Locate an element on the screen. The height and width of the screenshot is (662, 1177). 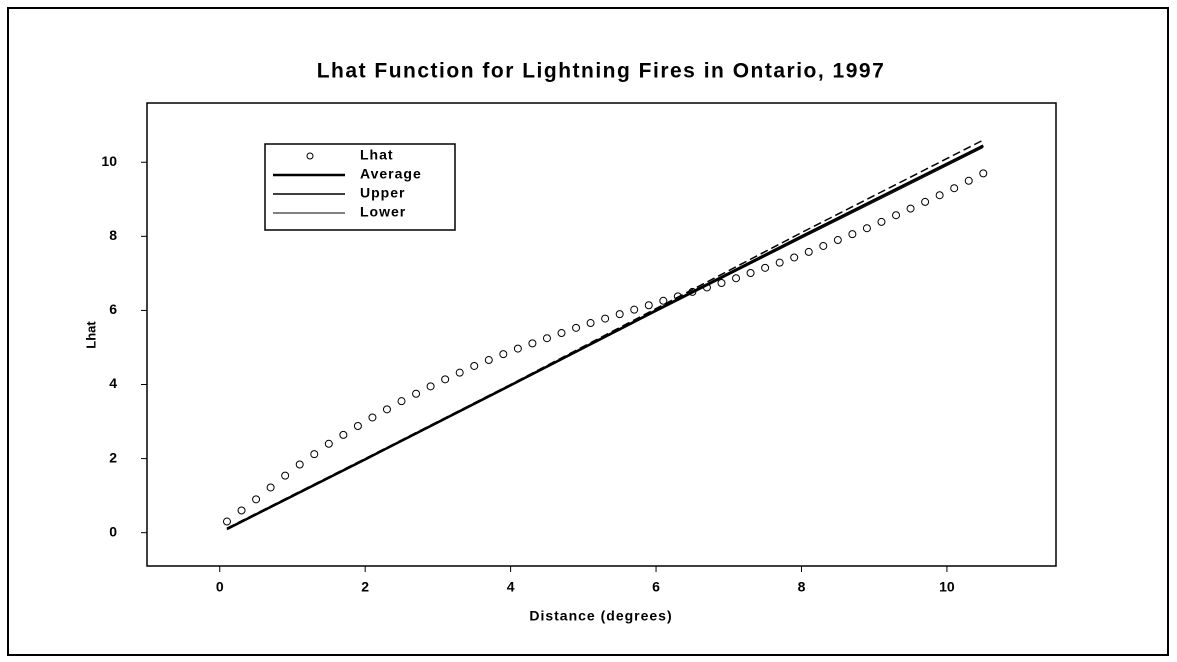
x-tick-label: 10 is located at coordinates (947, 587).